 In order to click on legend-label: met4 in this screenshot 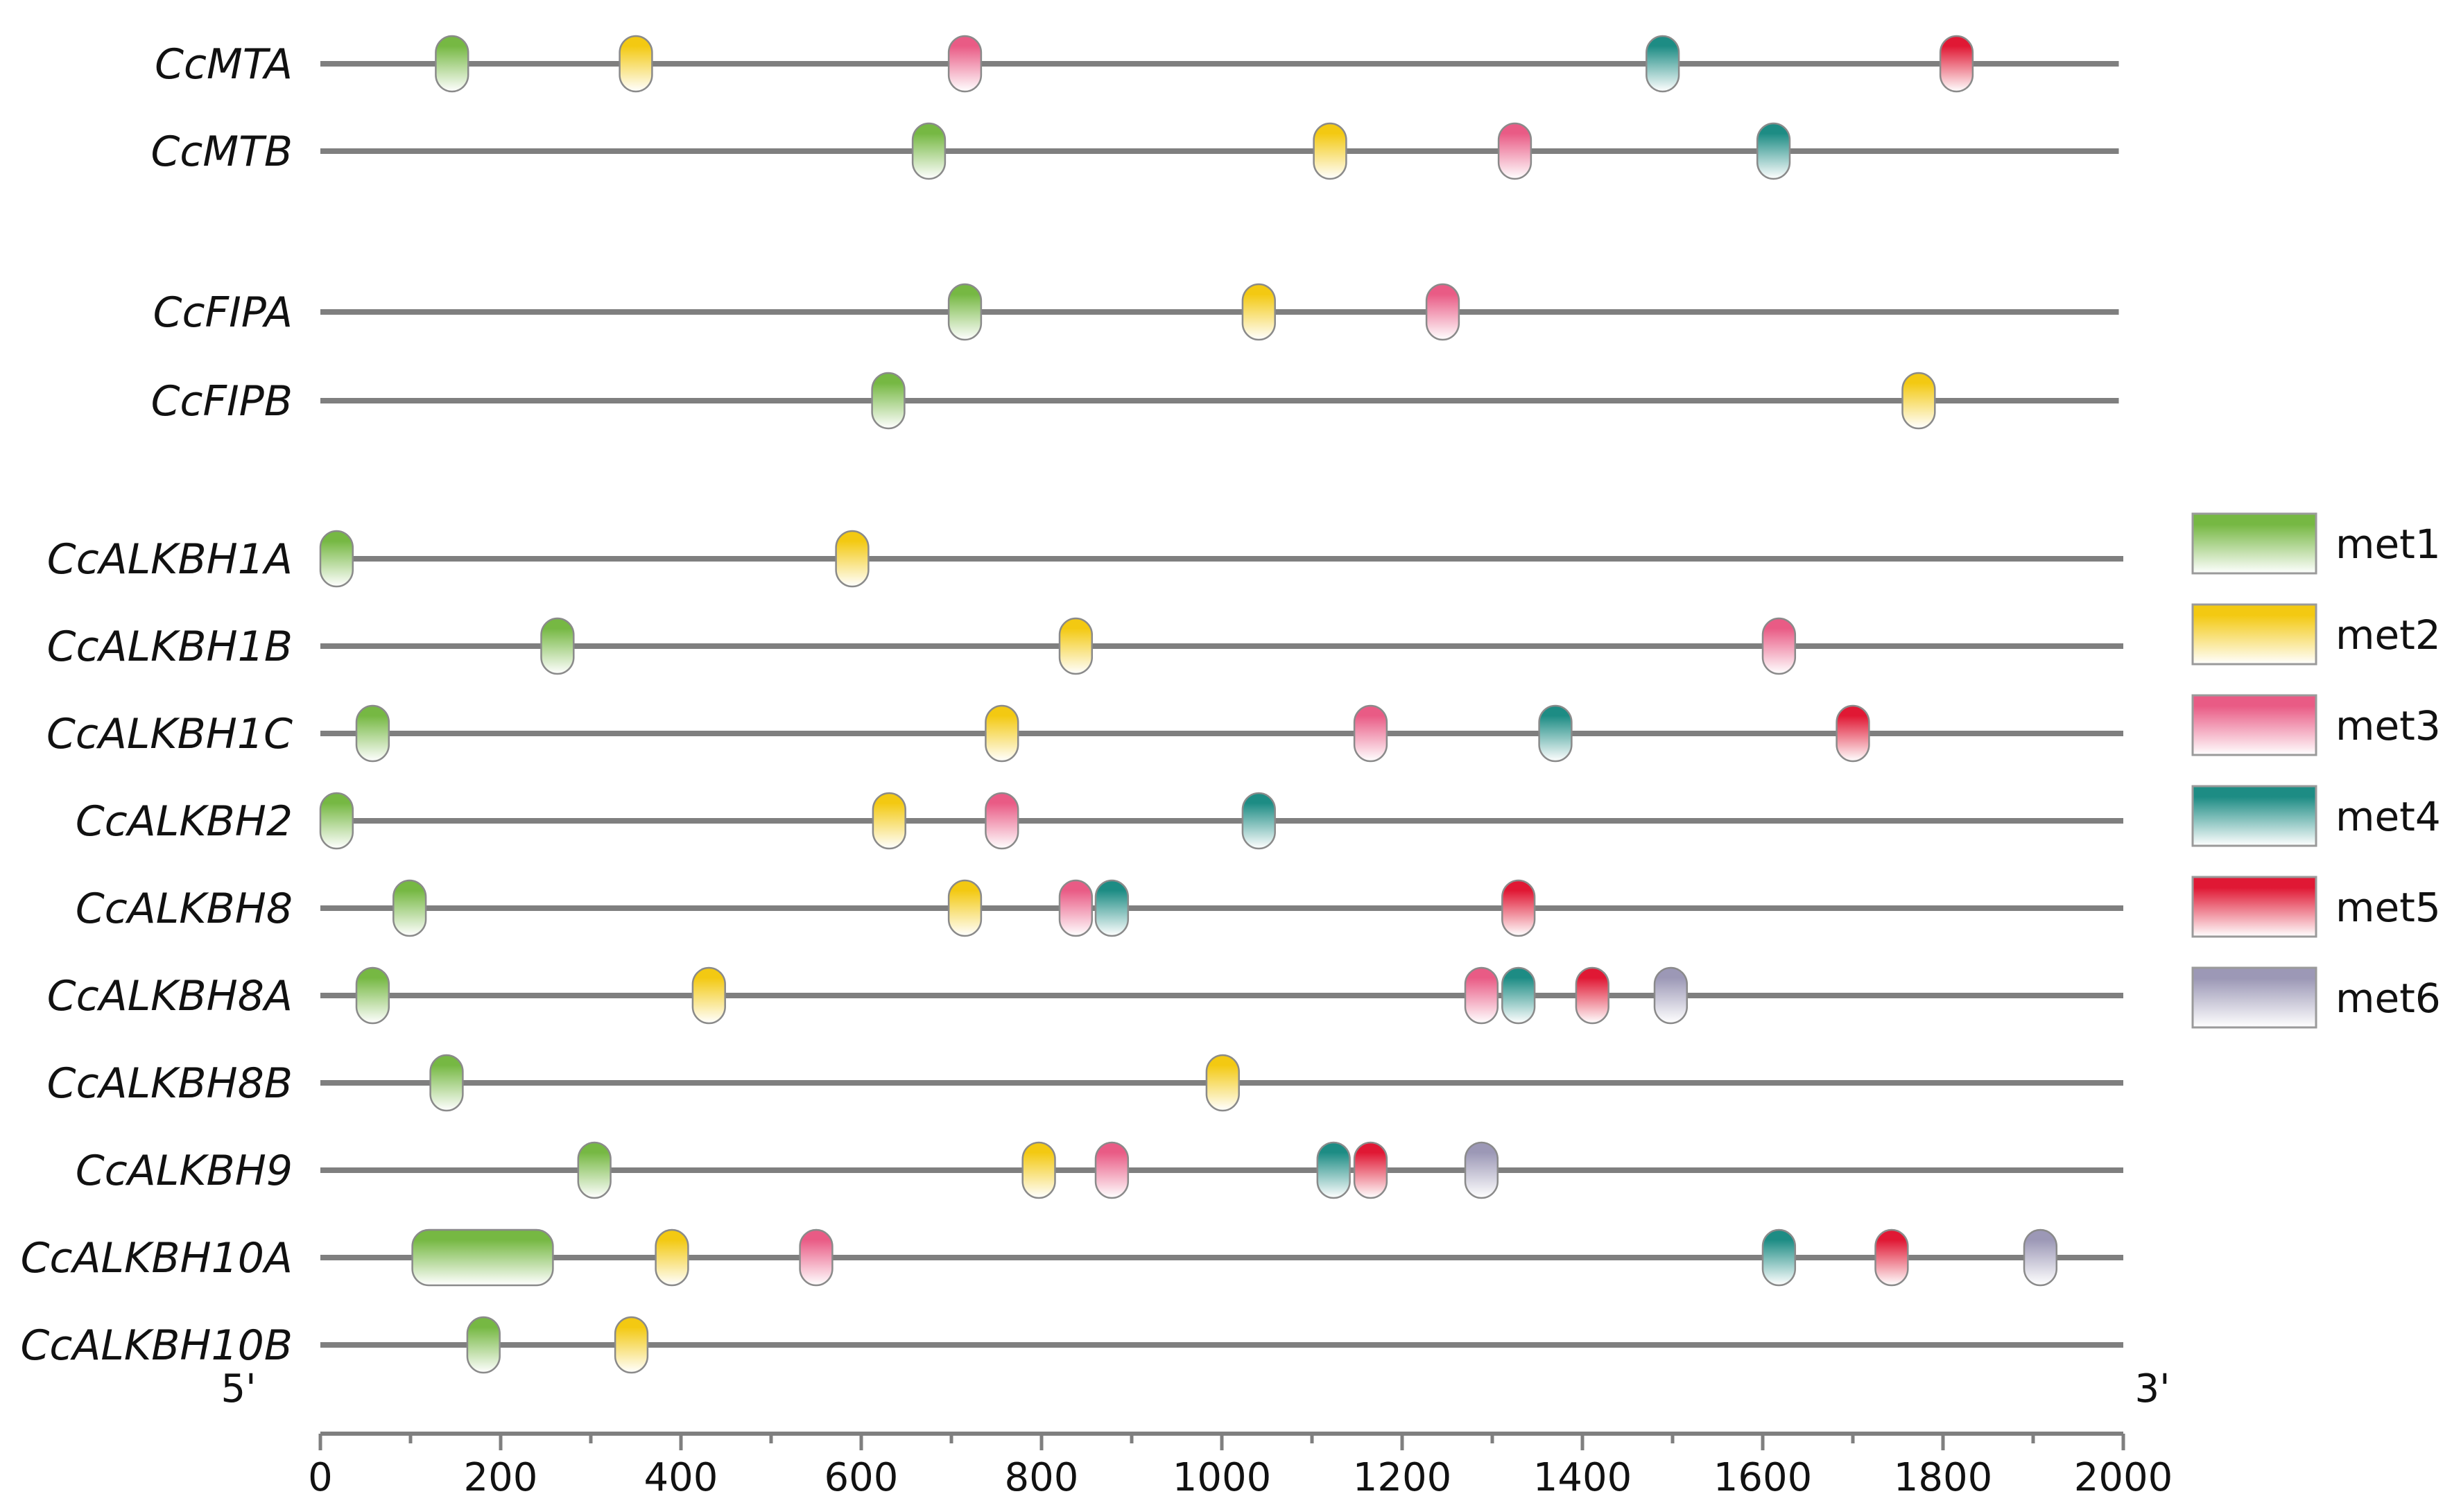, I will do `click(2388, 816)`.